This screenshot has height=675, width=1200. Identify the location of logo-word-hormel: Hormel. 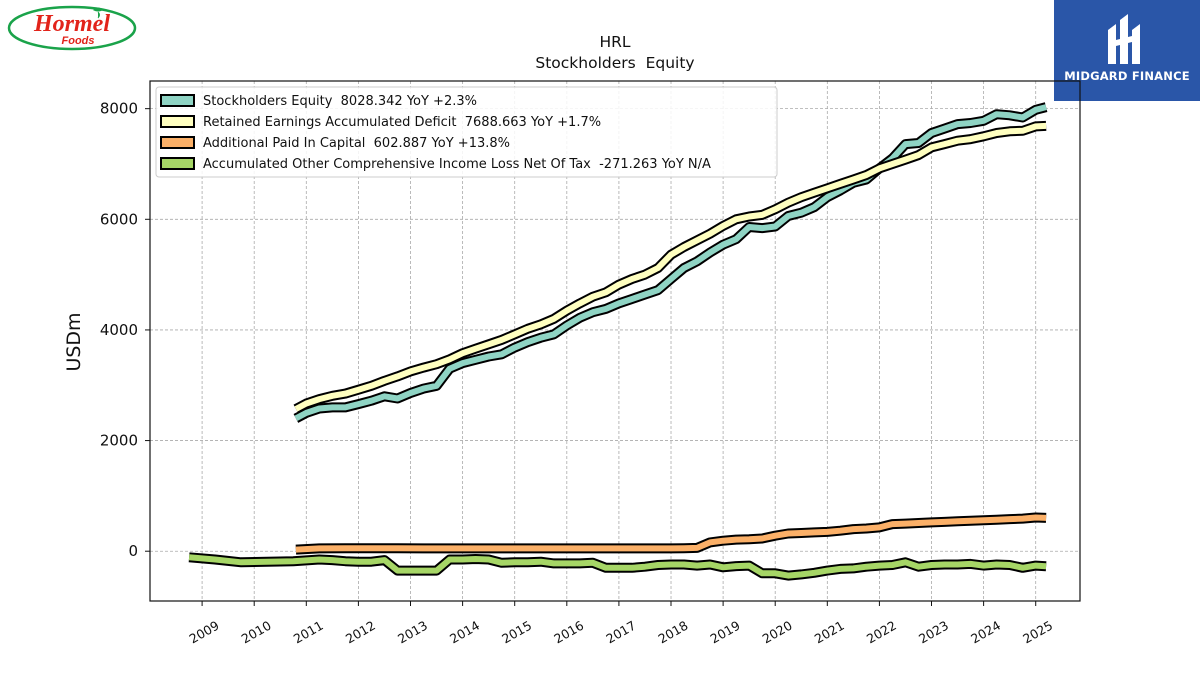
(71, 24).